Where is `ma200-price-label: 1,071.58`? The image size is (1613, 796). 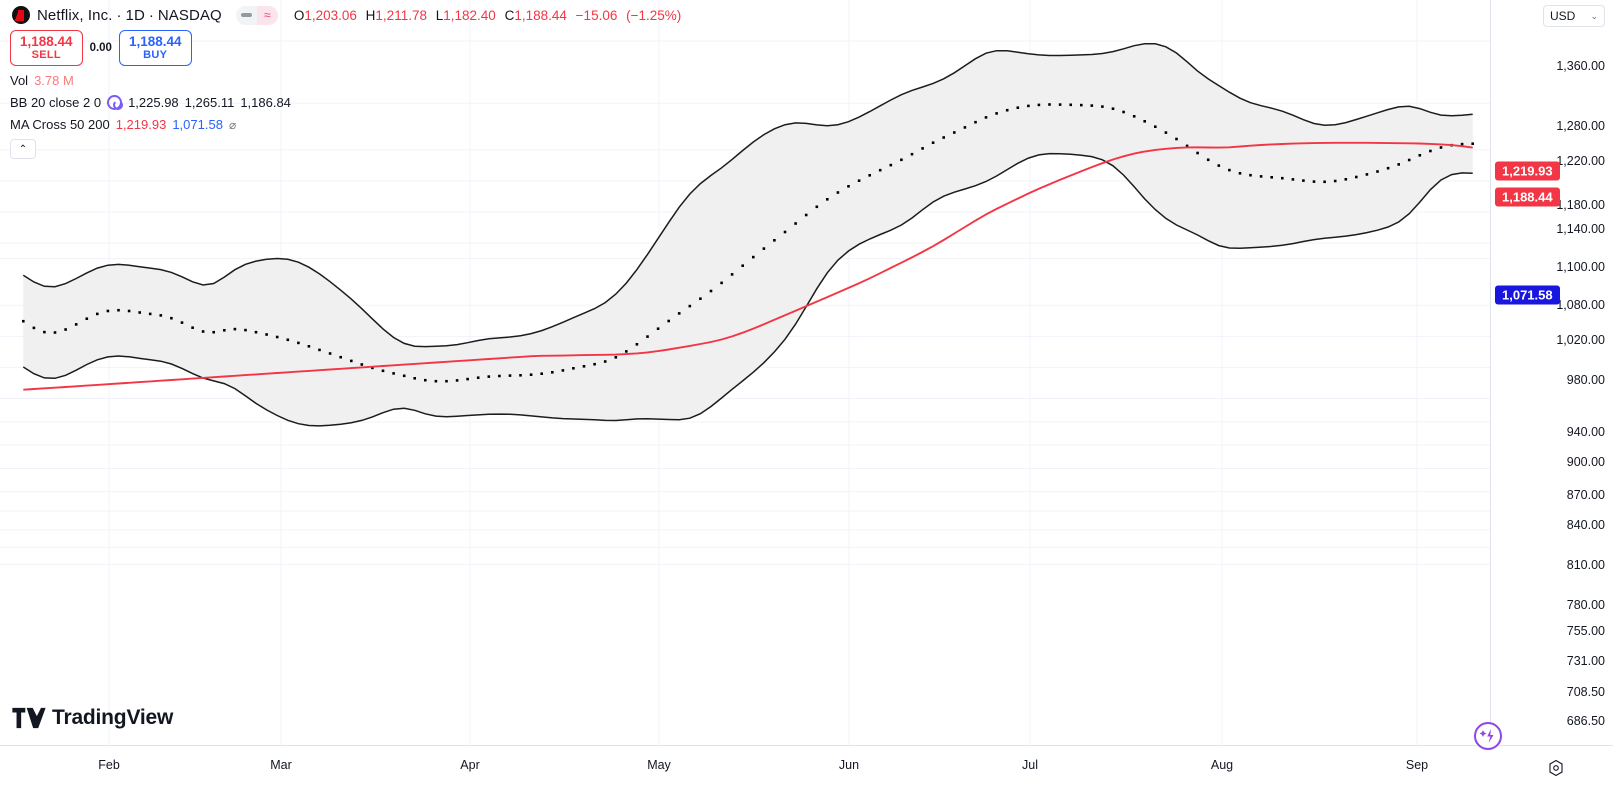
ma200-price-label: 1,071.58 is located at coordinates (1527, 295).